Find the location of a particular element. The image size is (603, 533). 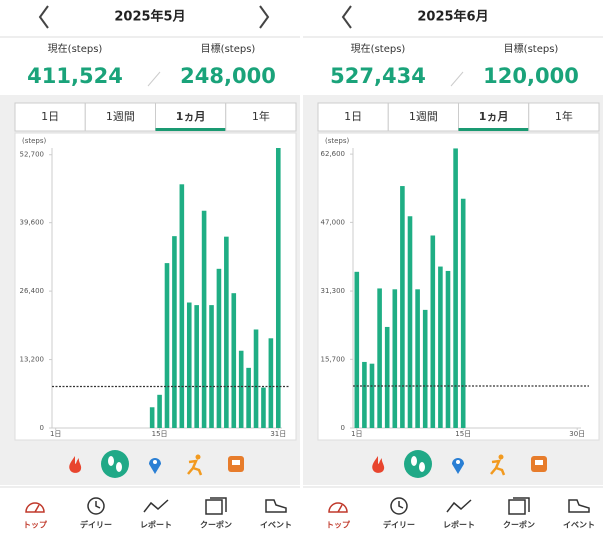

x-tick-label: 1日 is located at coordinates (55, 434).